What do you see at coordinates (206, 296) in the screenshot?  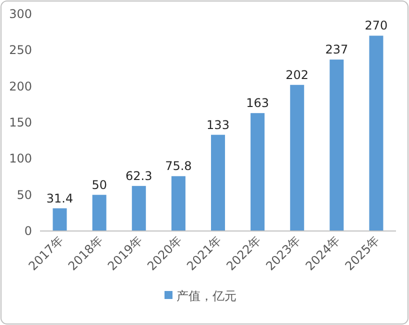 I see `legend-label: 产值，亿元` at bounding box center [206, 296].